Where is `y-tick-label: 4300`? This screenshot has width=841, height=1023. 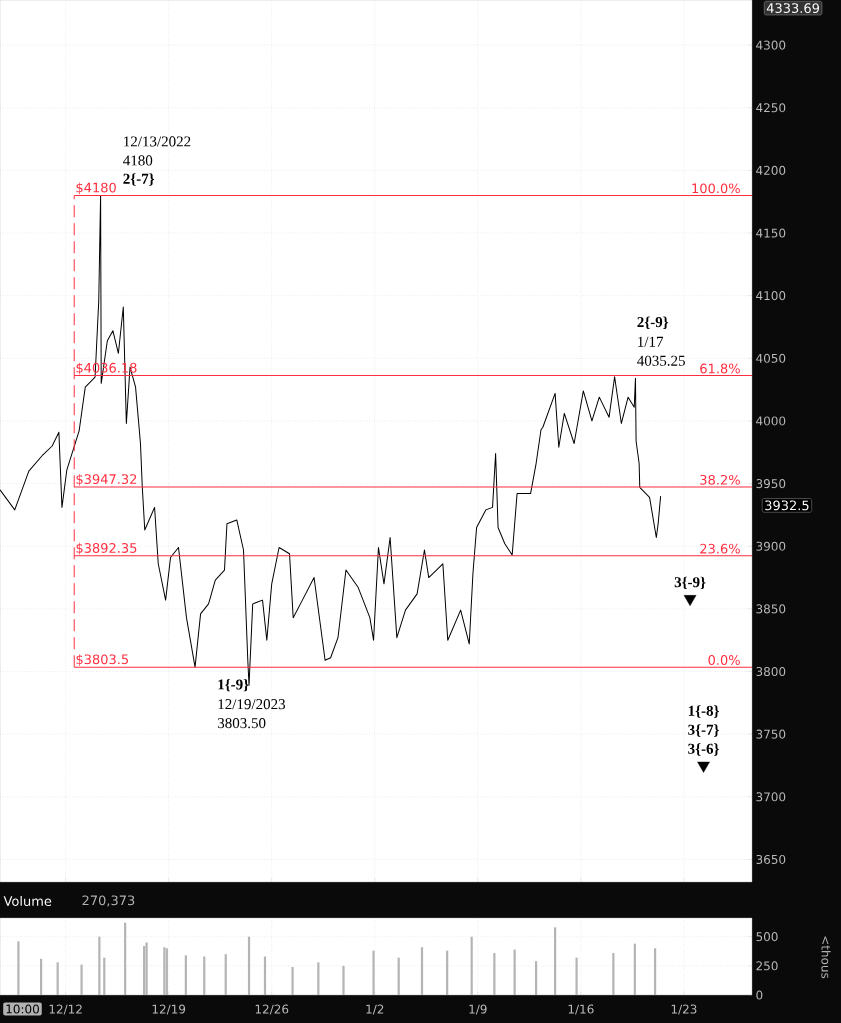 y-tick-label: 4300 is located at coordinates (771, 45).